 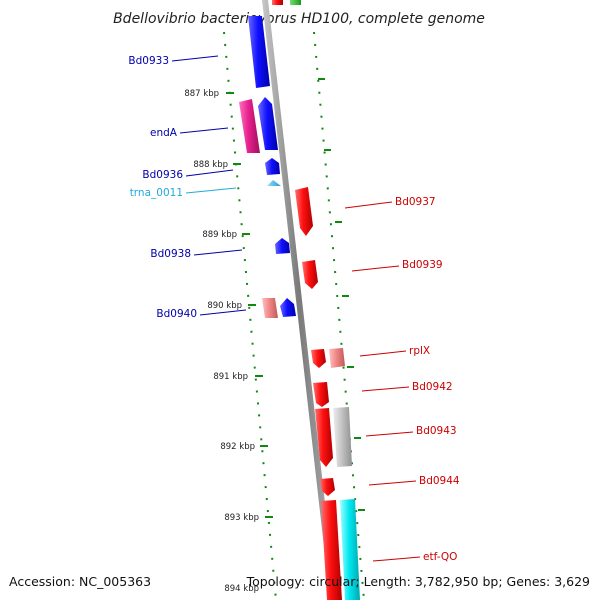 I want to click on tick-label-891: 891 kbp, so click(x=230, y=377).